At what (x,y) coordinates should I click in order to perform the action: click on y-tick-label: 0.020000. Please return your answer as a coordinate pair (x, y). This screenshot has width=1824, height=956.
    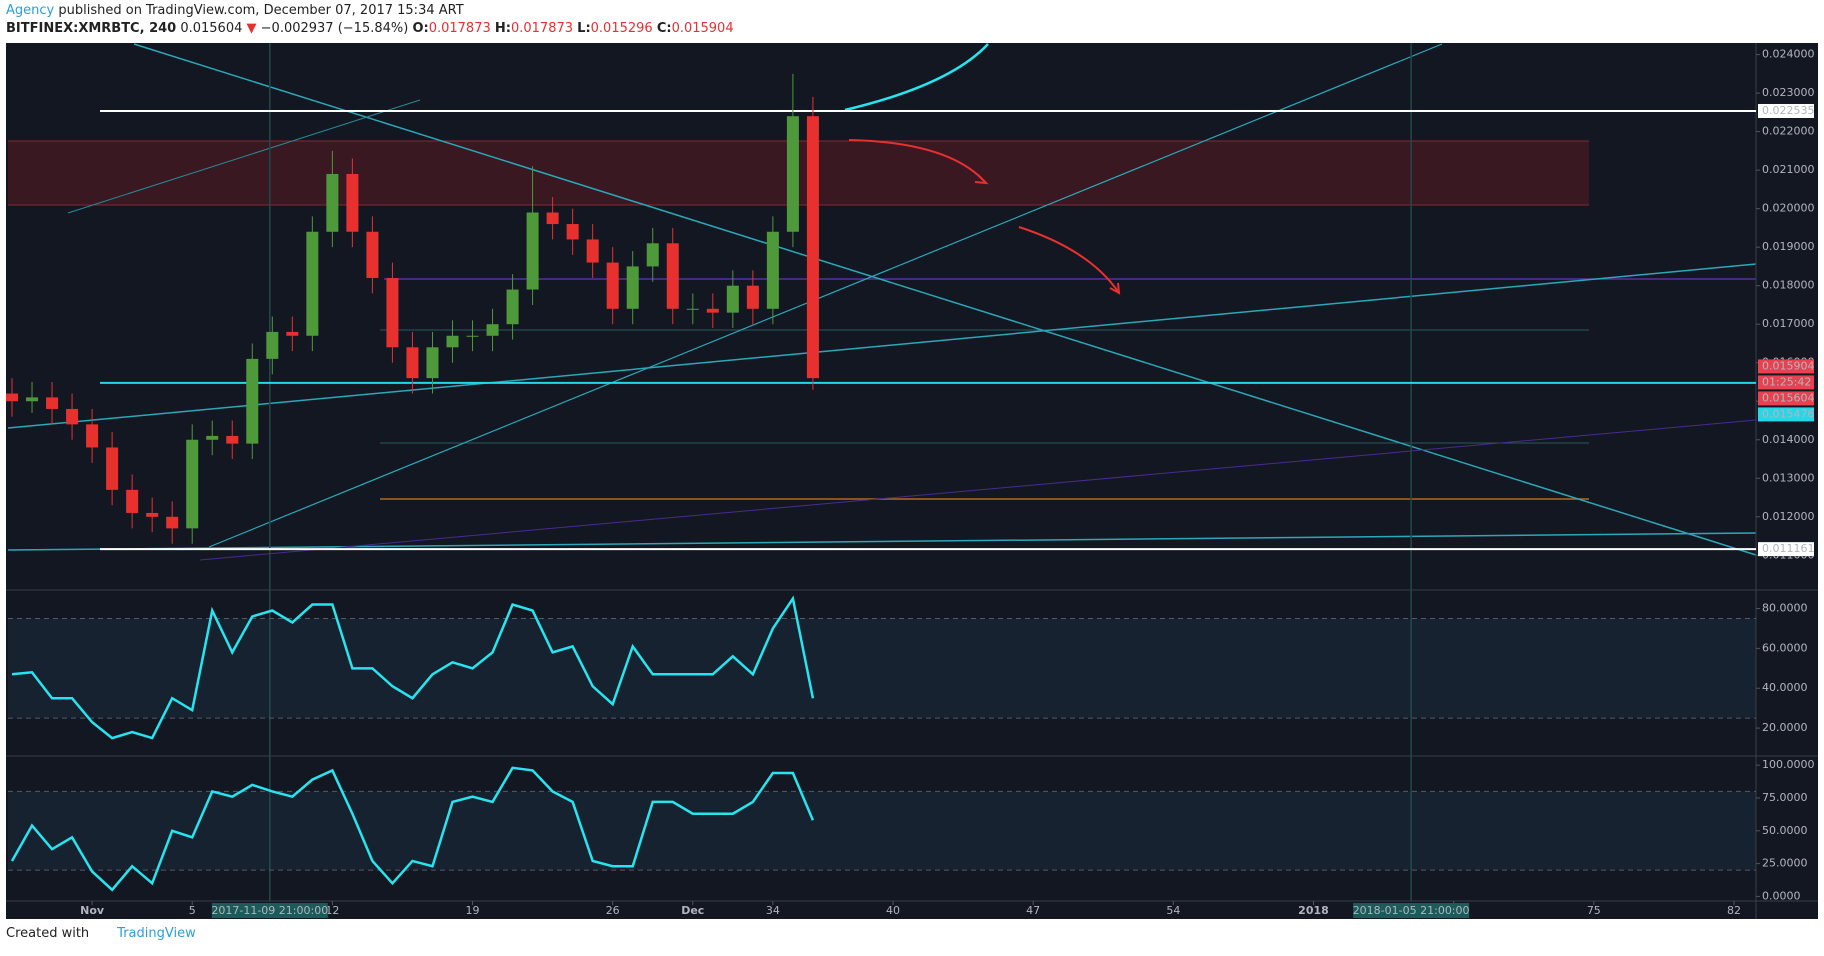
    Looking at the image, I should click on (1788, 208).